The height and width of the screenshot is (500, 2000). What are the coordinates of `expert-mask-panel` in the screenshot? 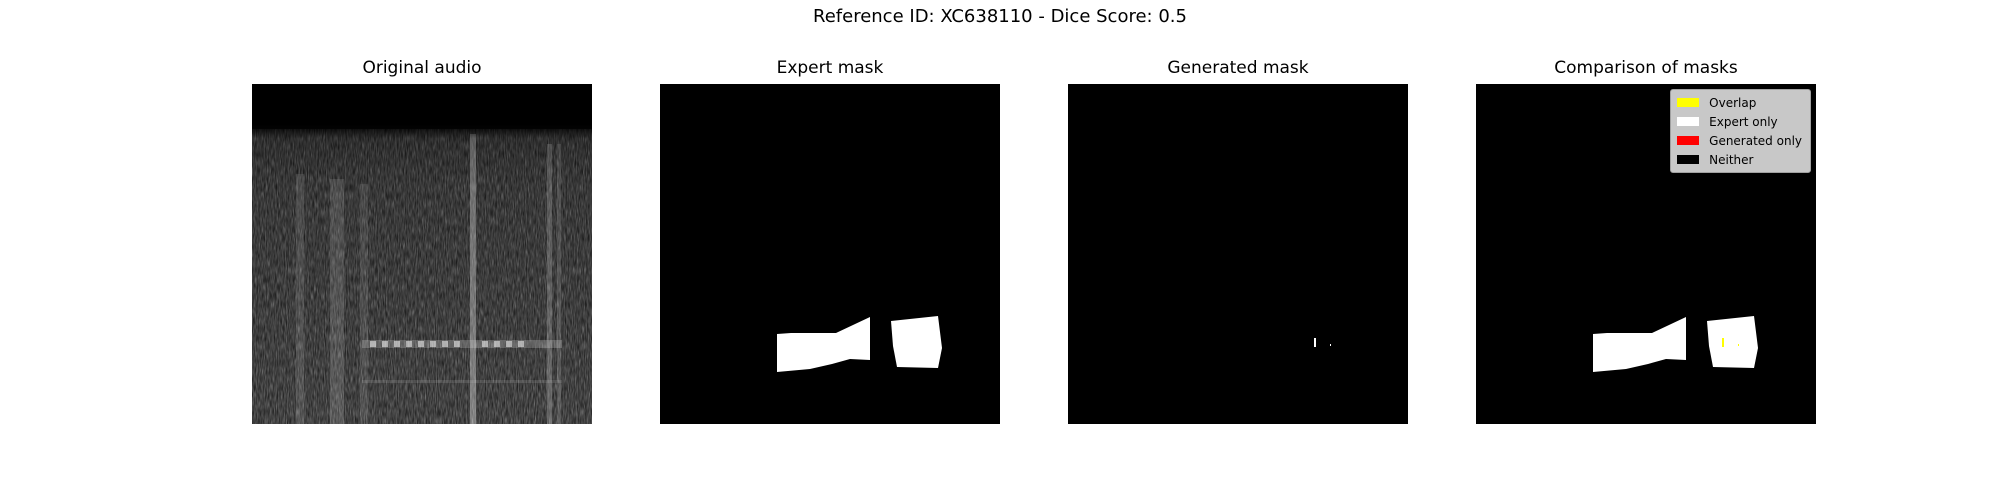 It's located at (830, 254).